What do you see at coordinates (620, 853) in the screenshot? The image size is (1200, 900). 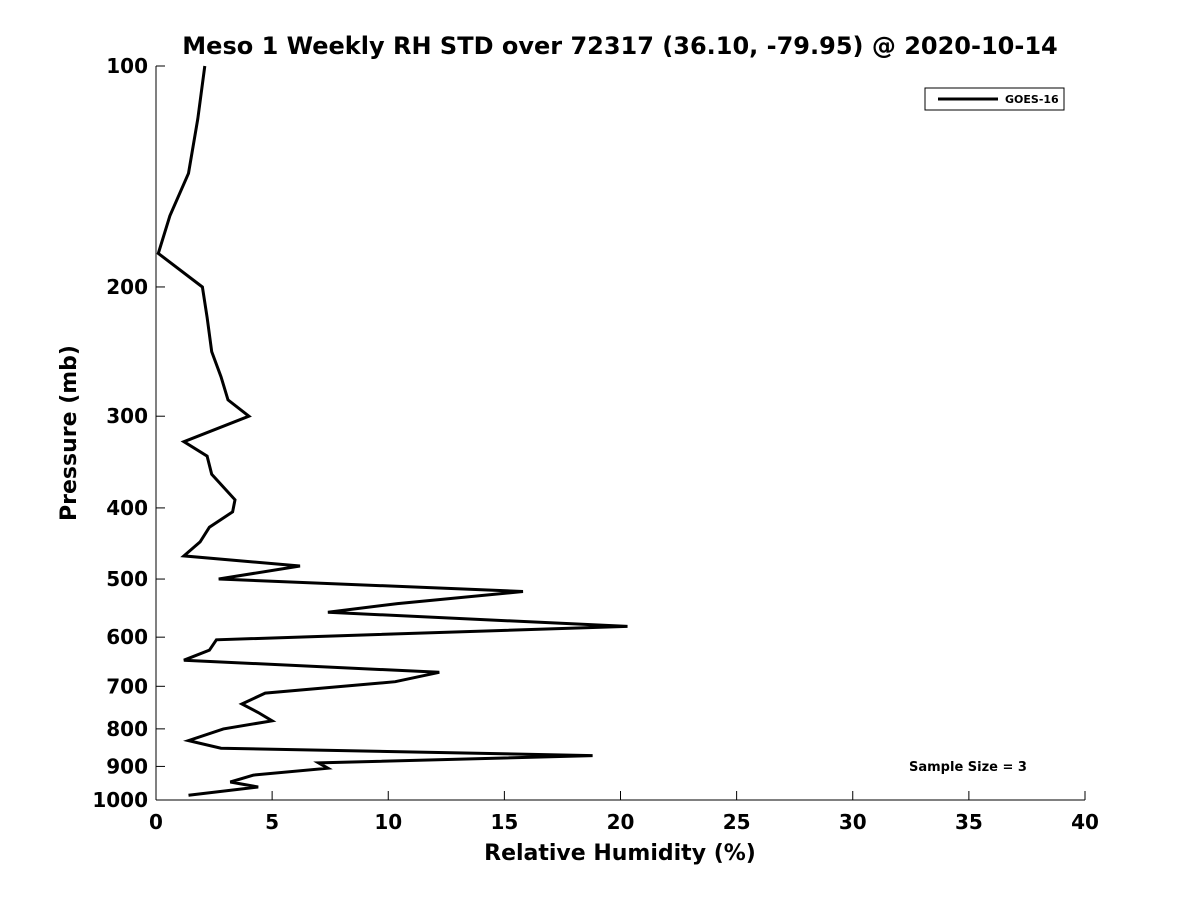 I see `x-axis-label: Relative Humidity (%)` at bounding box center [620, 853].